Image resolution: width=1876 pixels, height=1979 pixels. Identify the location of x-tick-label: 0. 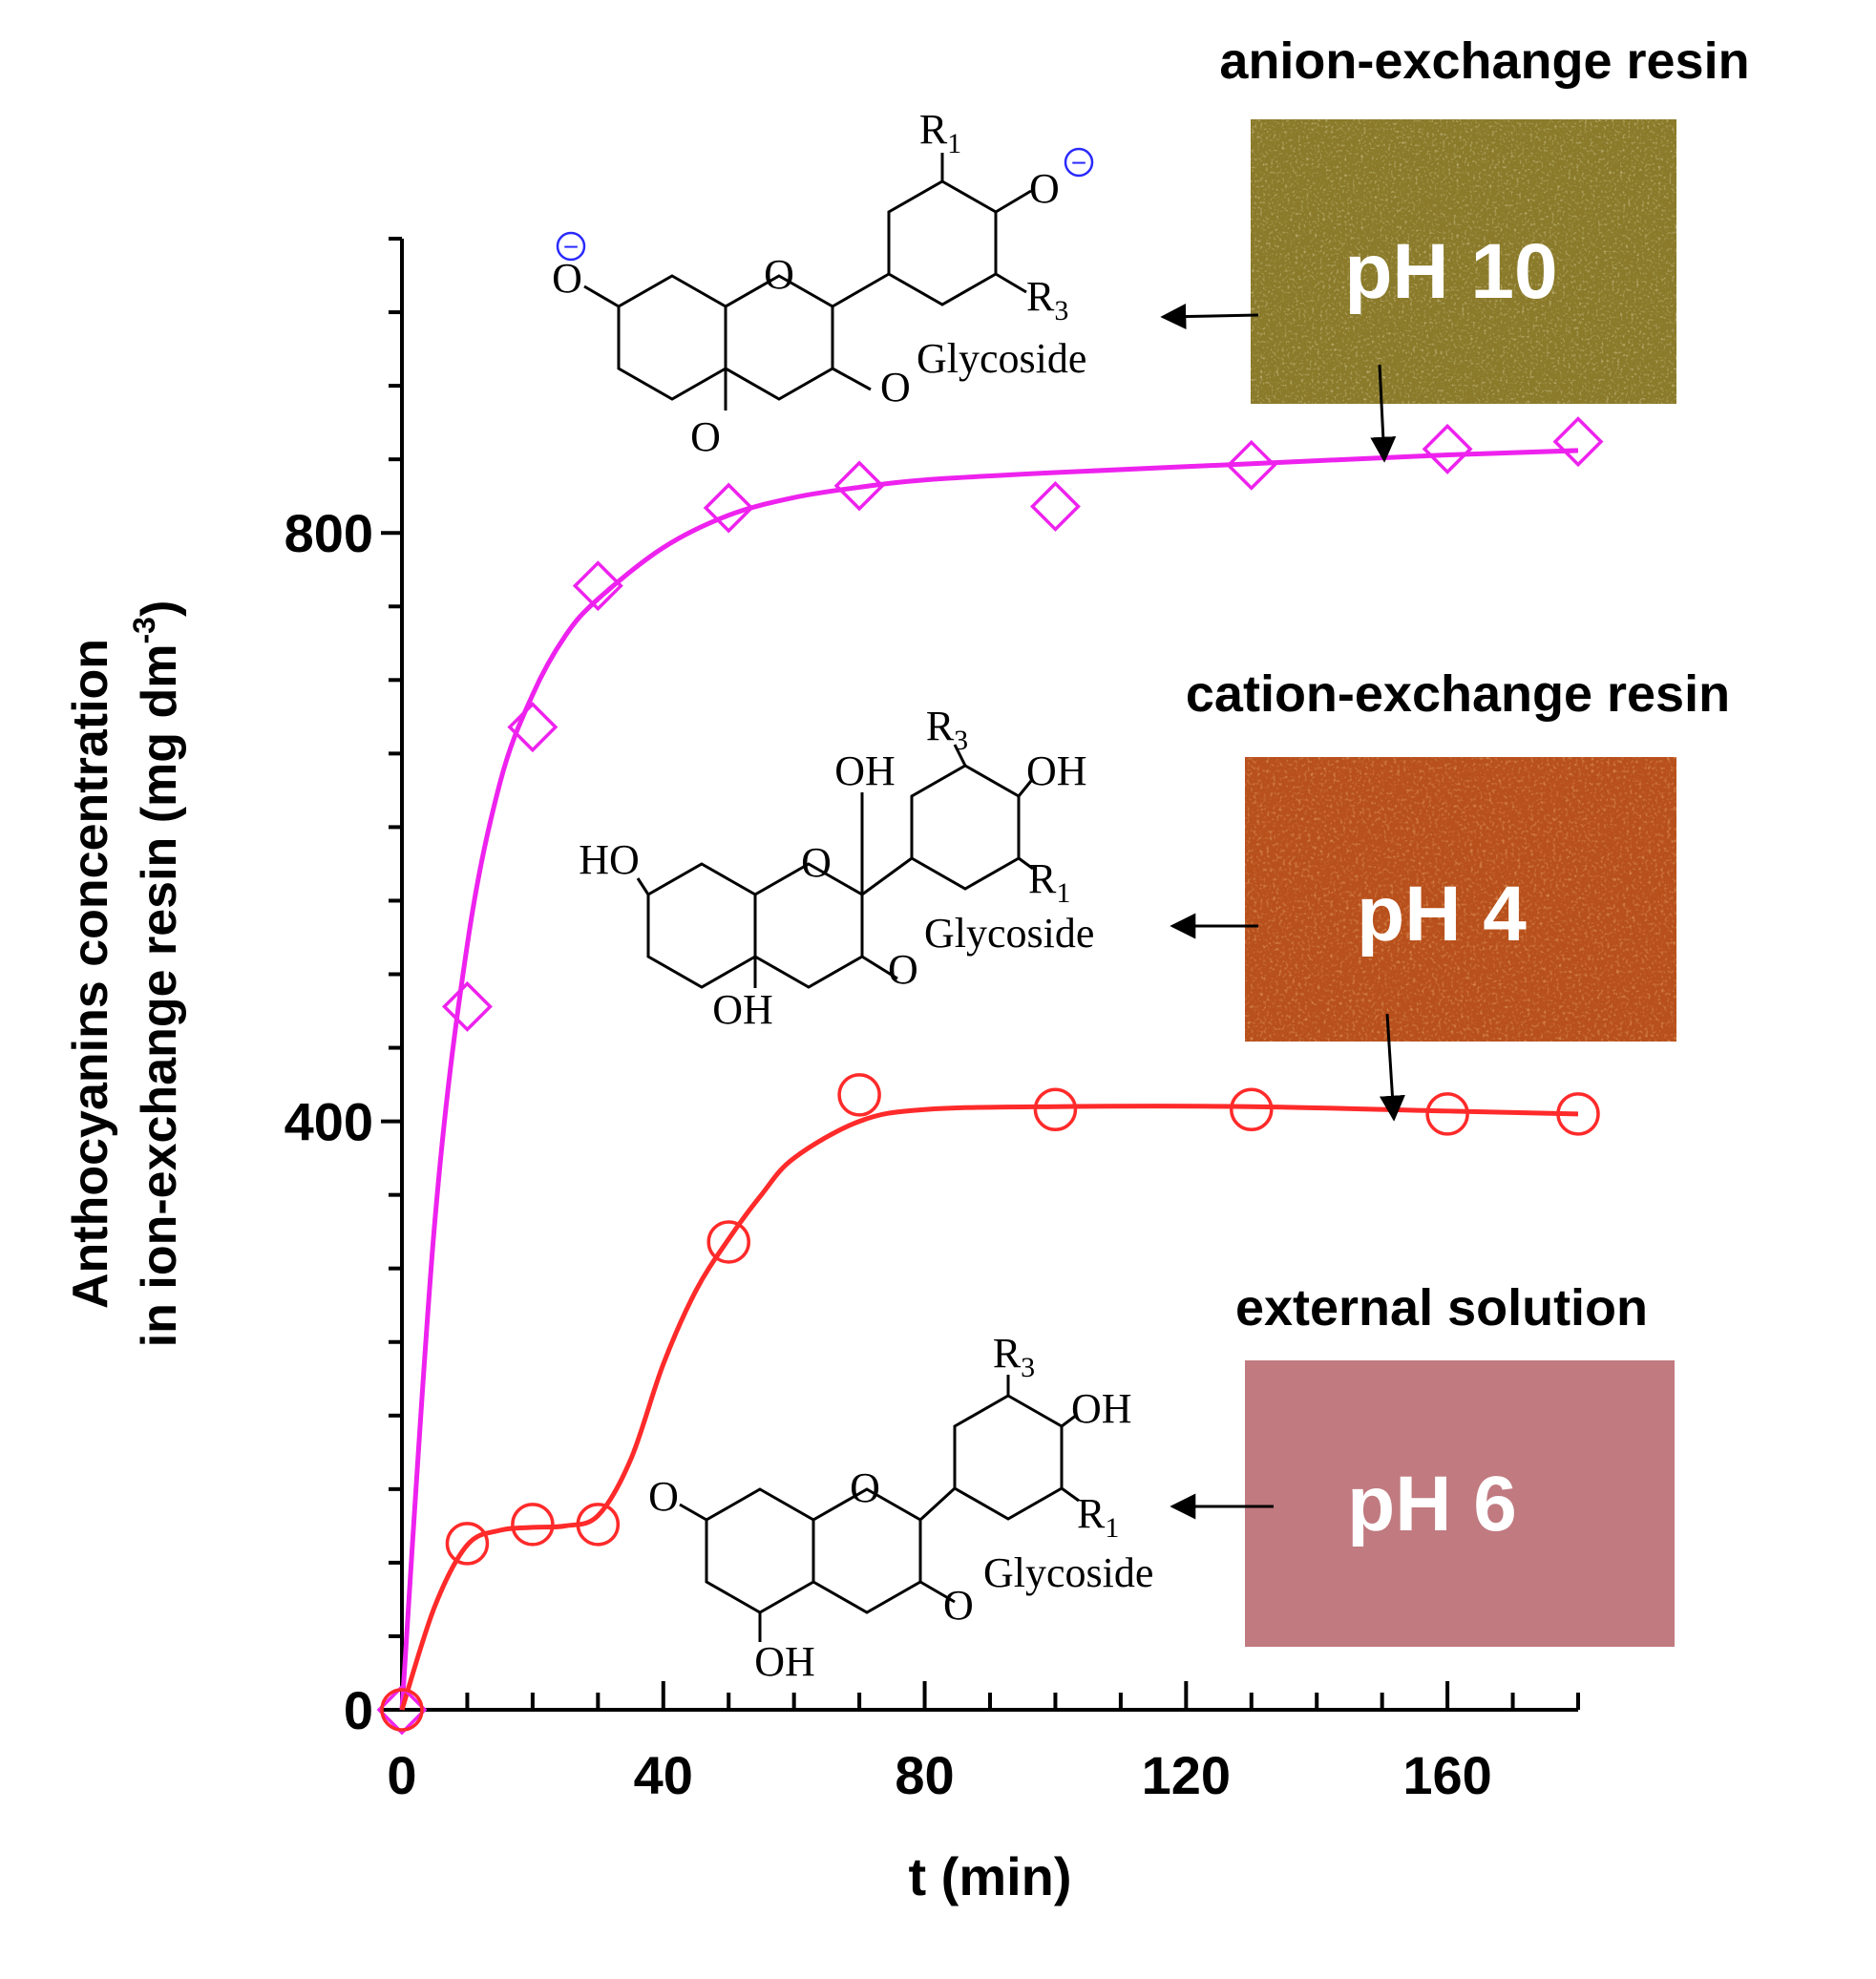
(401, 1775).